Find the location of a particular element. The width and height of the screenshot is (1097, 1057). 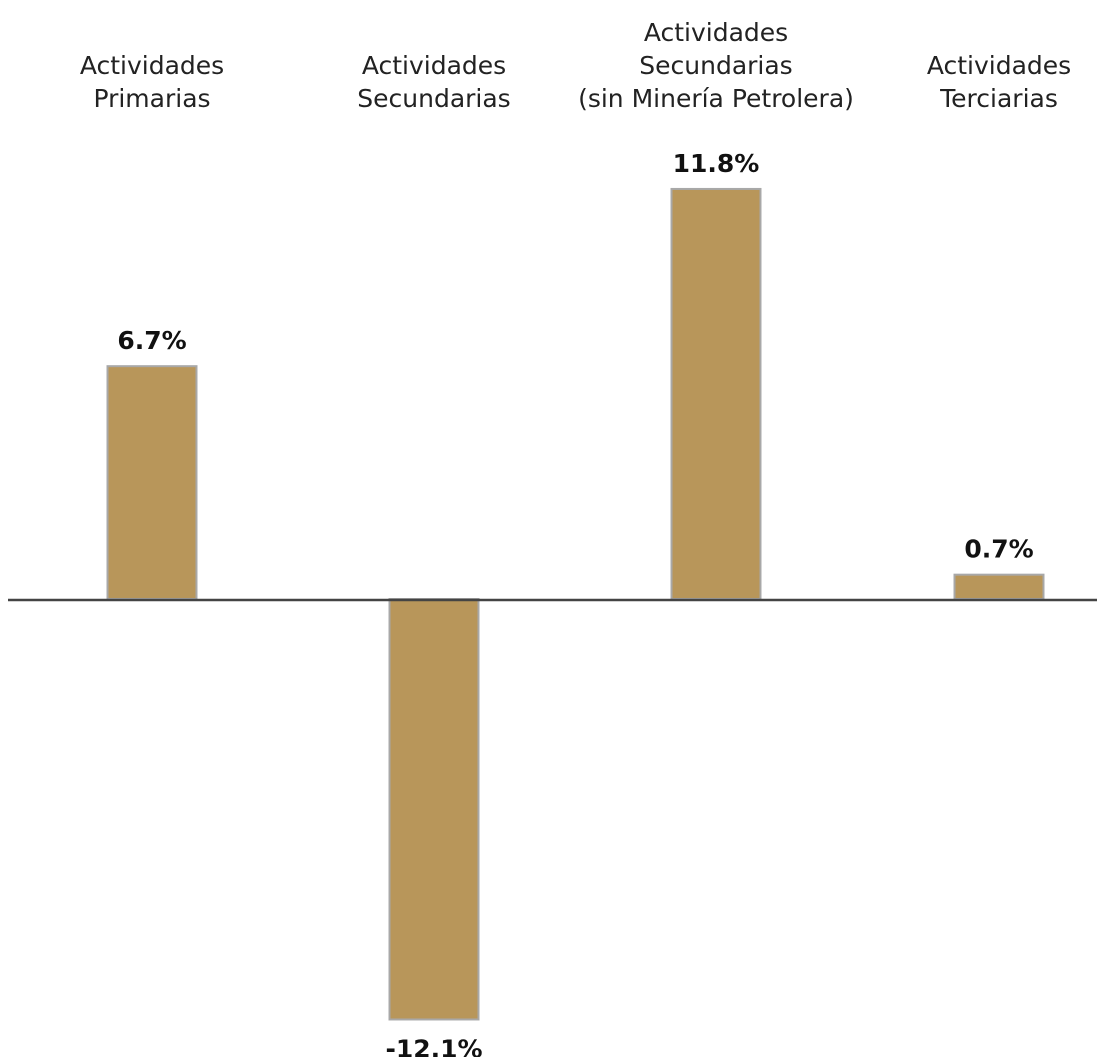

category-label-0-line-0: Actividades is located at coordinates (152, 65).